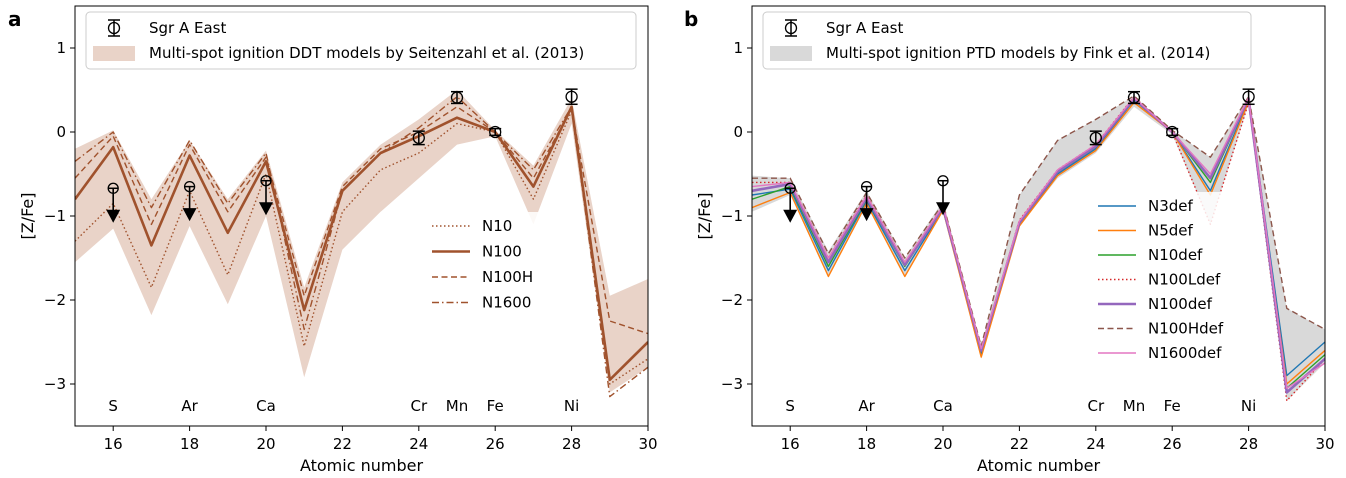  Describe the element at coordinates (1186, 329) in the screenshot. I see `legend-series-label: N100Hdef` at that location.